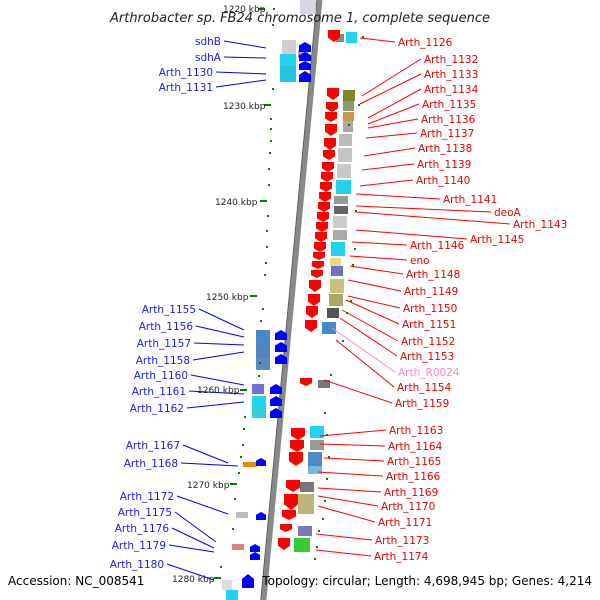  What do you see at coordinates (497, 240) in the screenshot?
I see `gene-label-right: Arth_1145` at bounding box center [497, 240].